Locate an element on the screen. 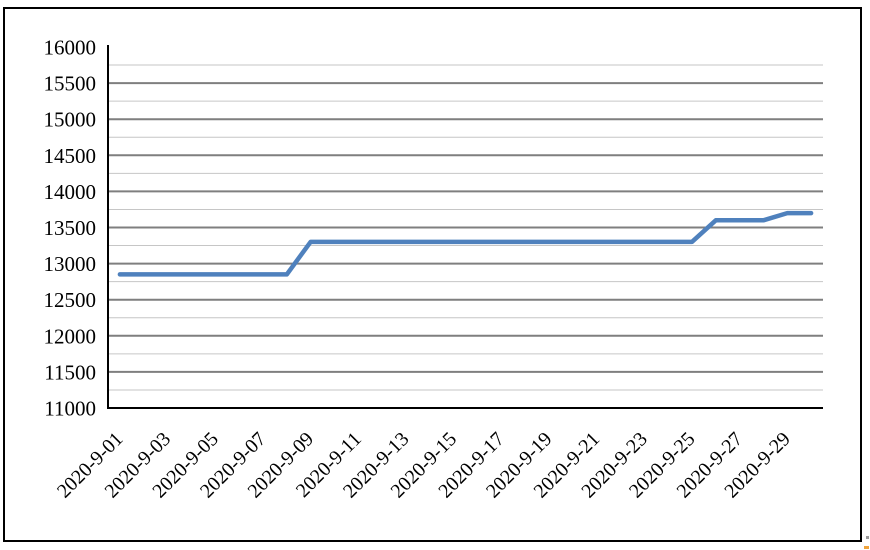 The height and width of the screenshot is (550, 870). y-axis-tick-label: 14000 is located at coordinates (70, 192).